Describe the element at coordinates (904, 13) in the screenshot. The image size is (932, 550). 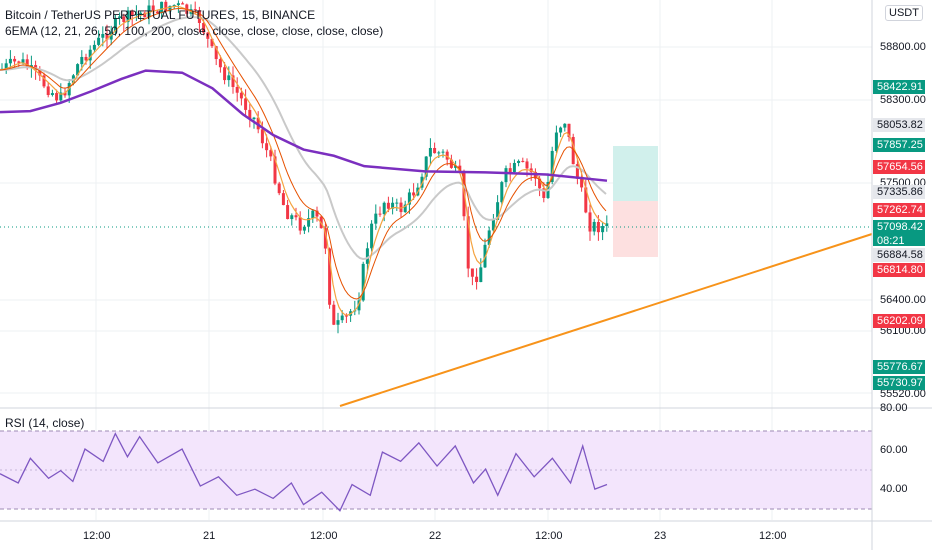
I see `currency-button: USDT` at that location.